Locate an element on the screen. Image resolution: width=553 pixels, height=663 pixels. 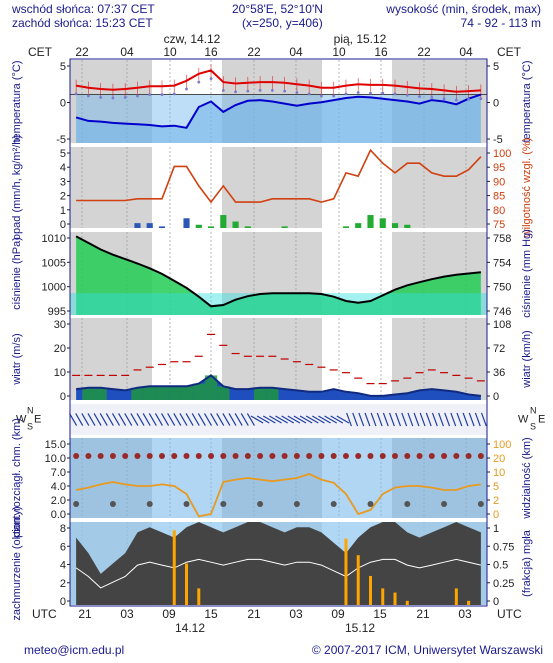
pressure-area is located at coordinates (278, 275).